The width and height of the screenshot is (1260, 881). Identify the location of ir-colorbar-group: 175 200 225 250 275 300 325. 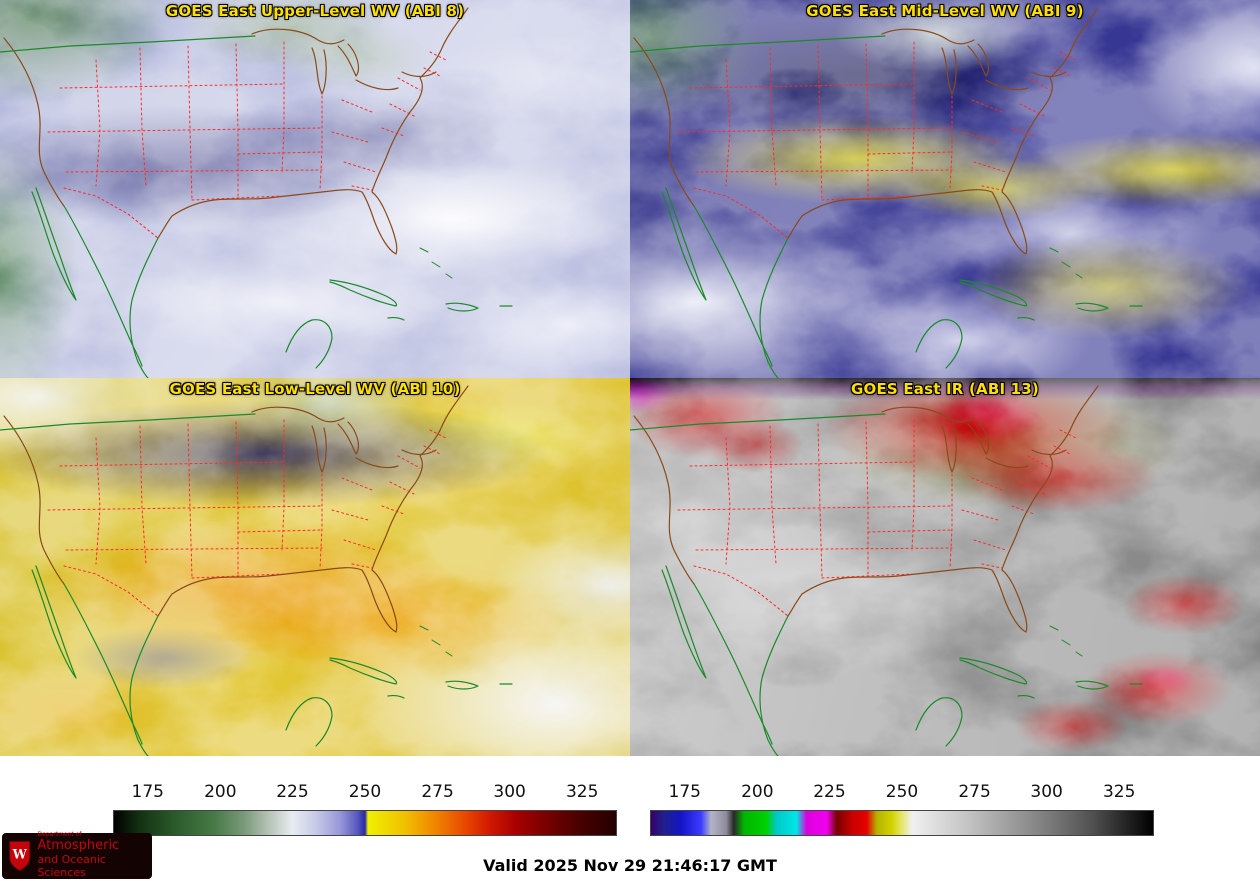
(902, 809).